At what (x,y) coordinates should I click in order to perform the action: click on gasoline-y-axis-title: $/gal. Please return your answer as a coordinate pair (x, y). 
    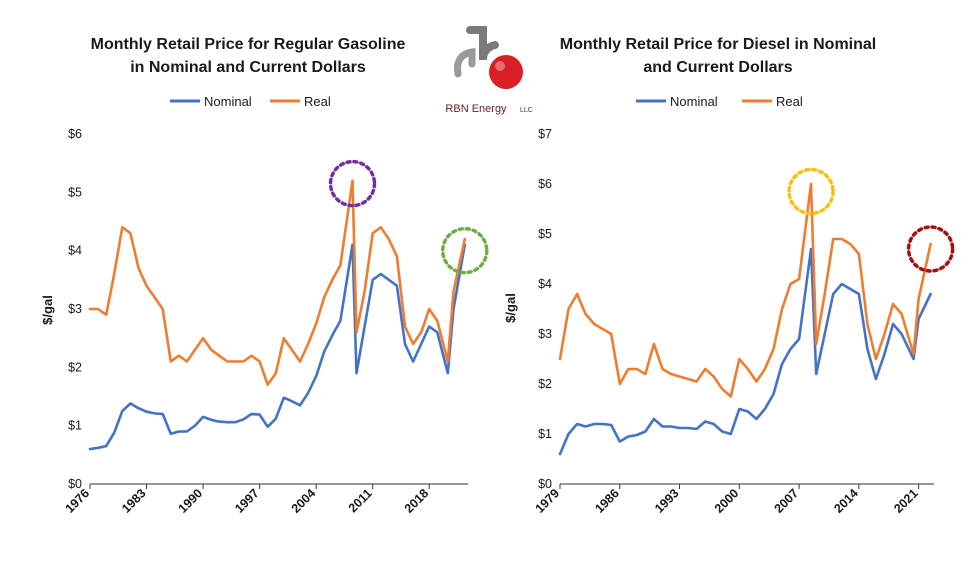
    Looking at the image, I should click on (47, 310).